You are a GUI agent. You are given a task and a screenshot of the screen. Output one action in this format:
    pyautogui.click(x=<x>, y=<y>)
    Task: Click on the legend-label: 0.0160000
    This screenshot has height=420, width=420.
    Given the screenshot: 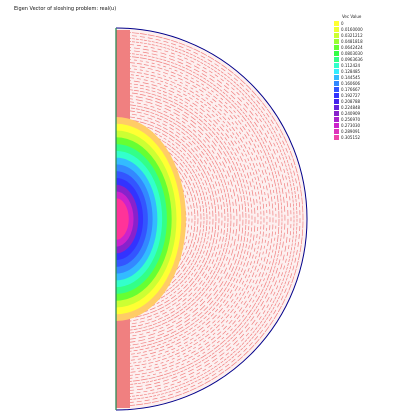 What is the action you would take?
    pyautogui.click(x=352, y=29)
    